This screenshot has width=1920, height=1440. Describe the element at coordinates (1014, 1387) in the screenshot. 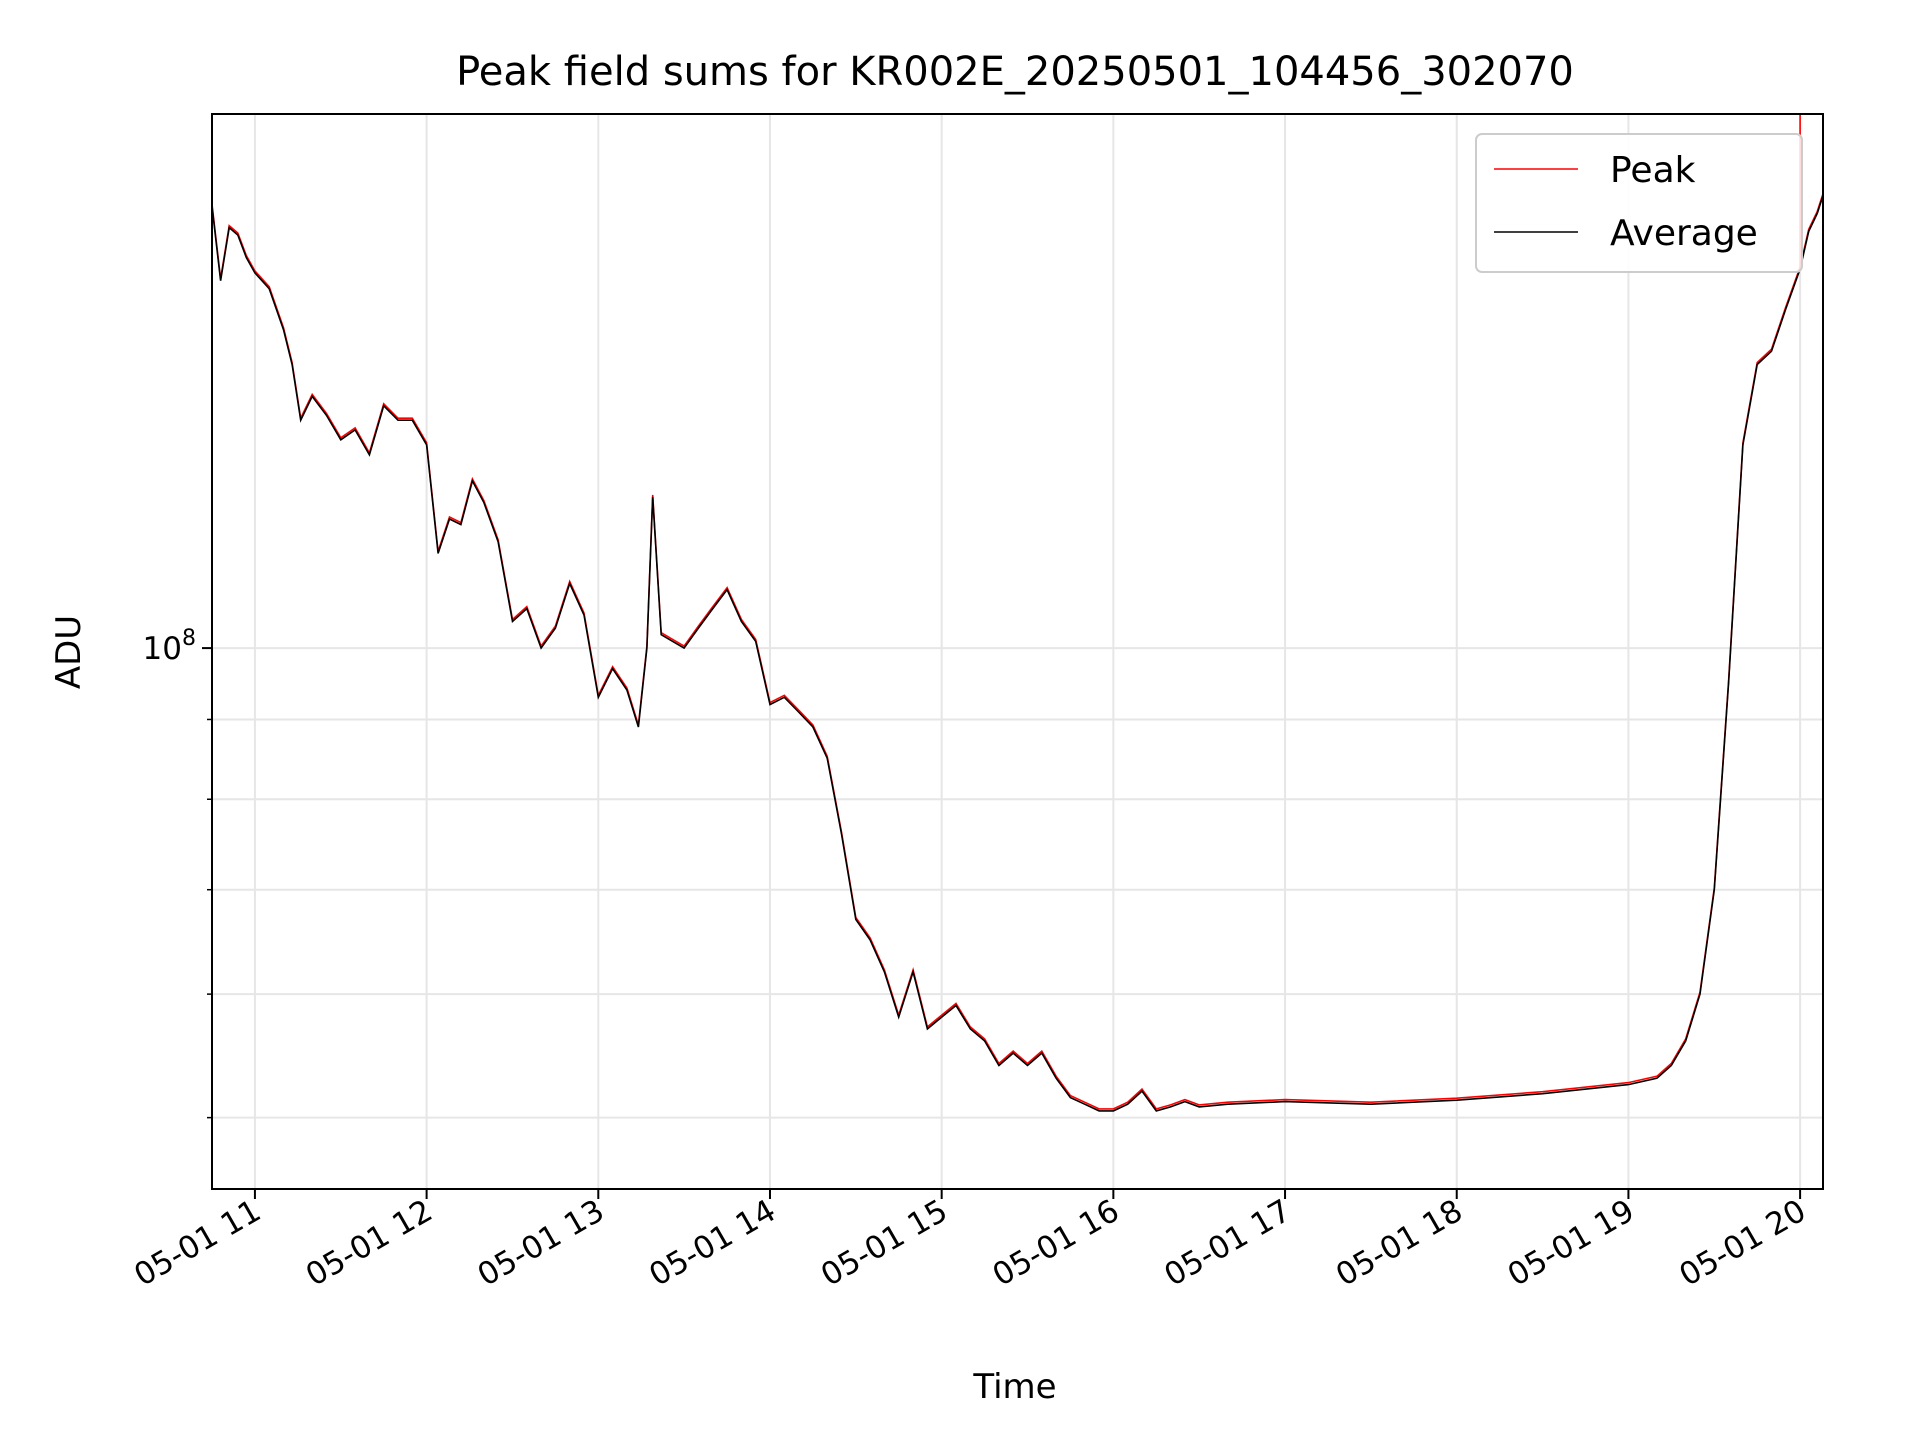

I see `x-axis-label: Time` at that location.